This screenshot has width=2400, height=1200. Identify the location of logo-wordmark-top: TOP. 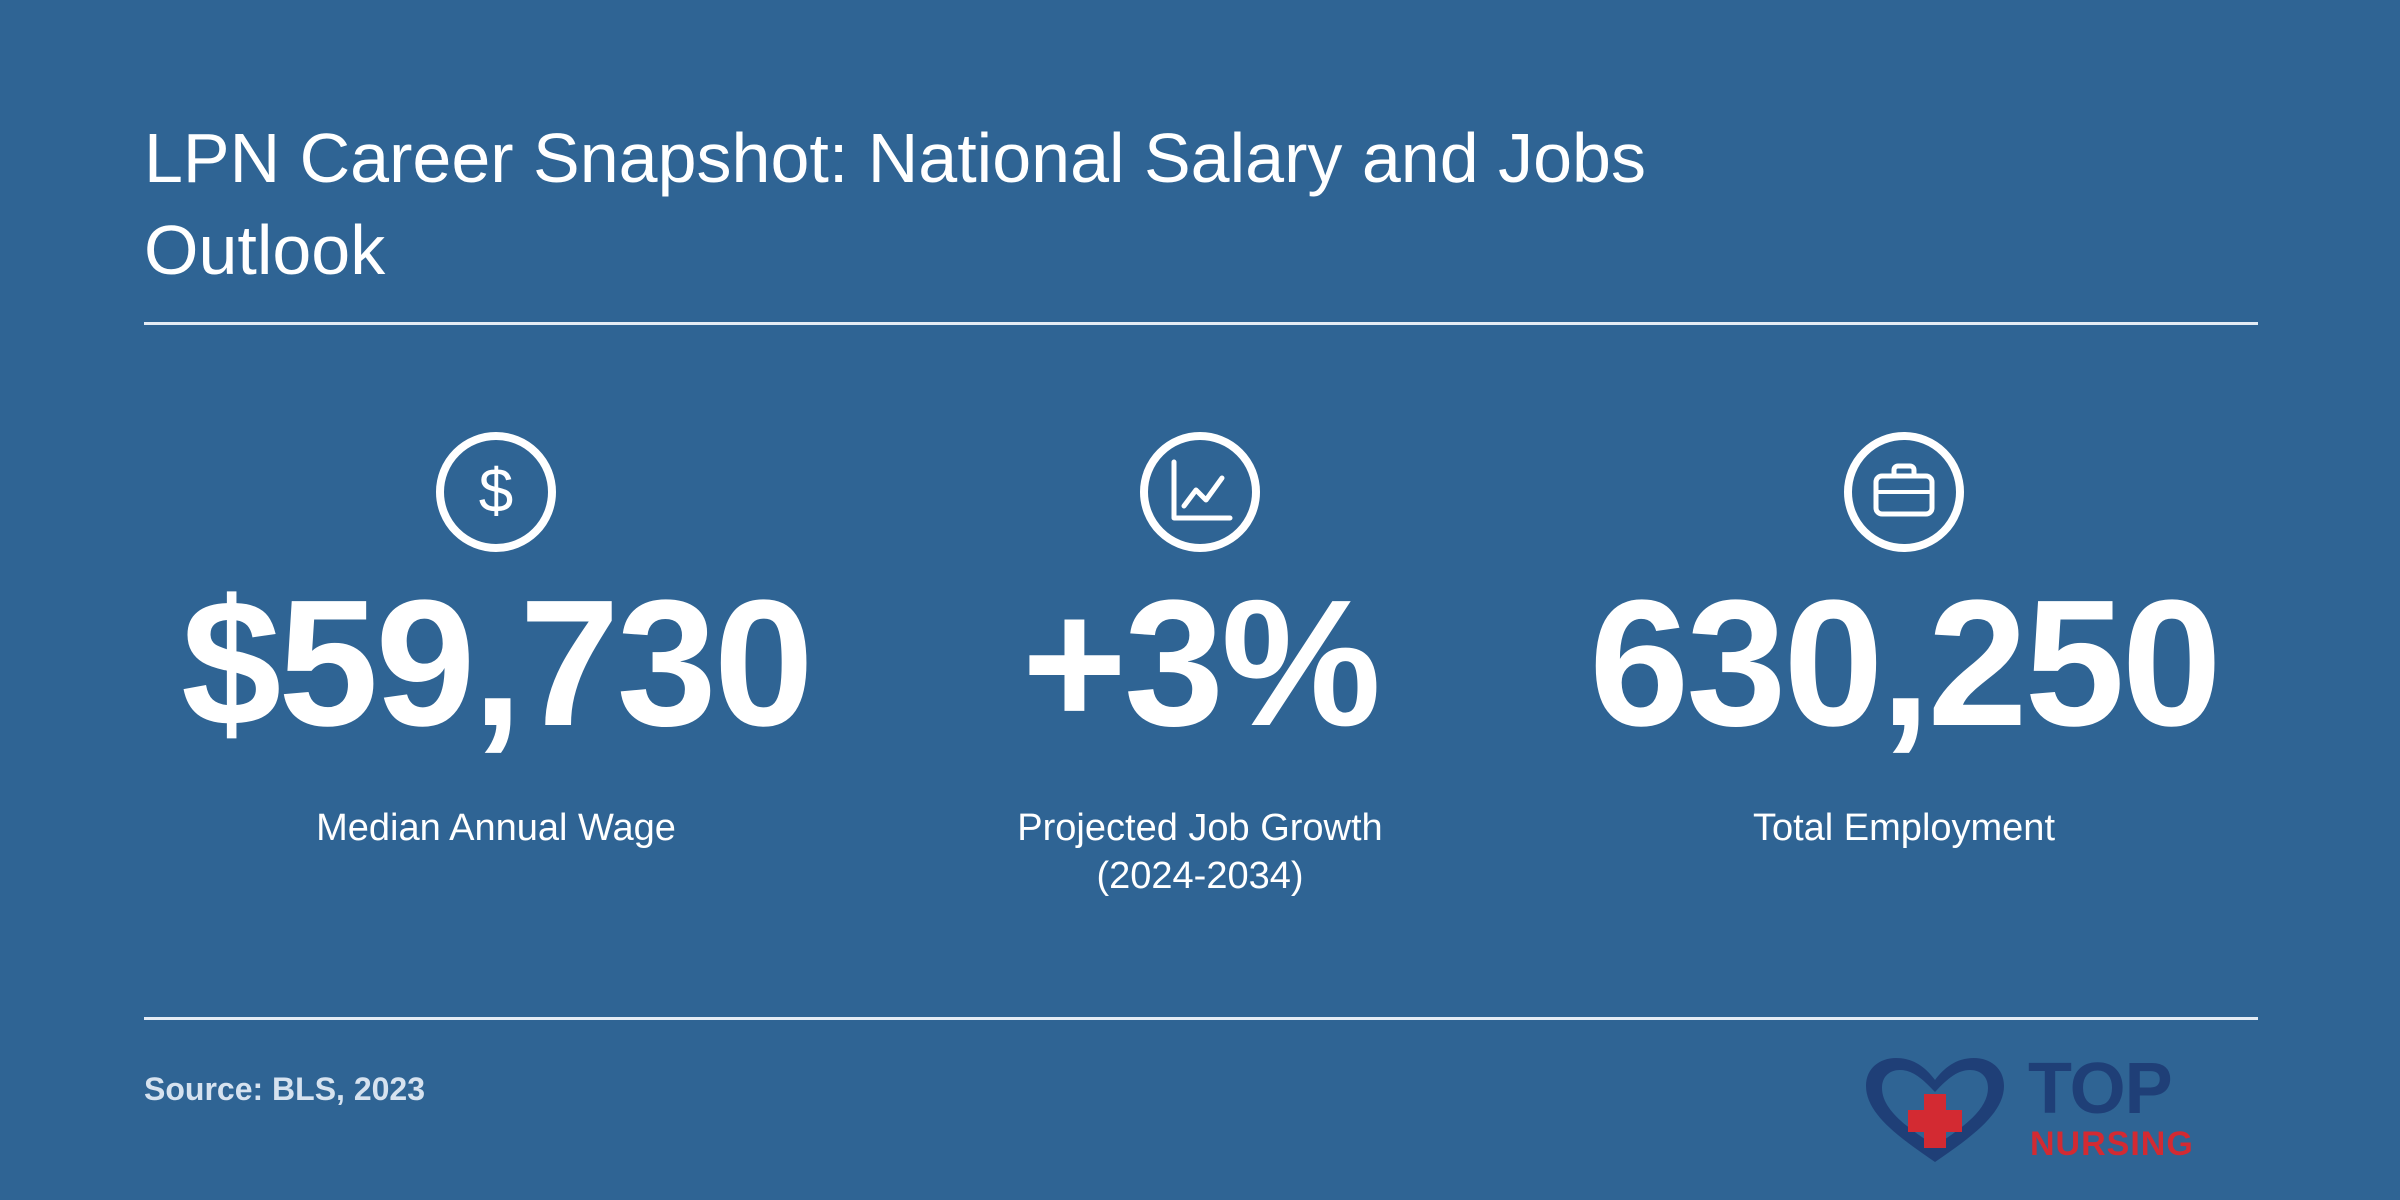
(2100, 1089).